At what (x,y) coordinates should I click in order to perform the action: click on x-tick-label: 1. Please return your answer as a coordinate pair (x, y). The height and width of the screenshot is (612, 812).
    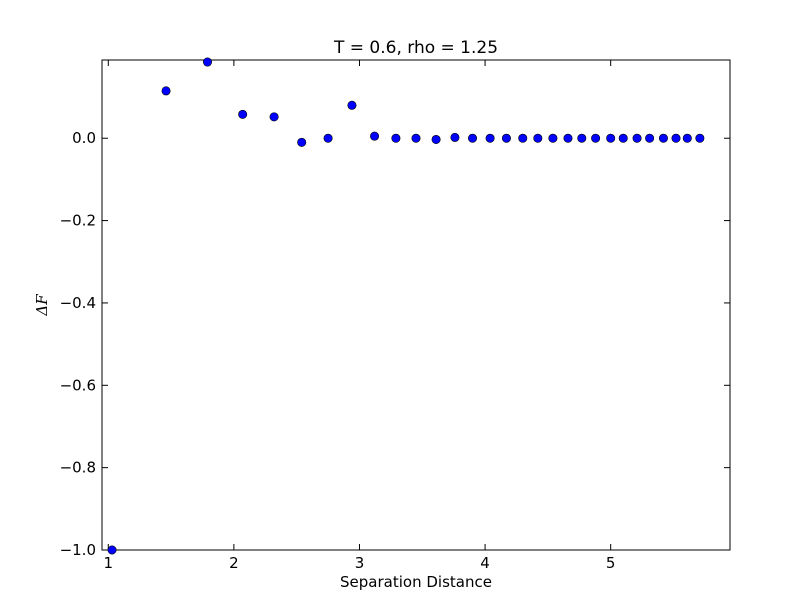
    Looking at the image, I should click on (109, 563).